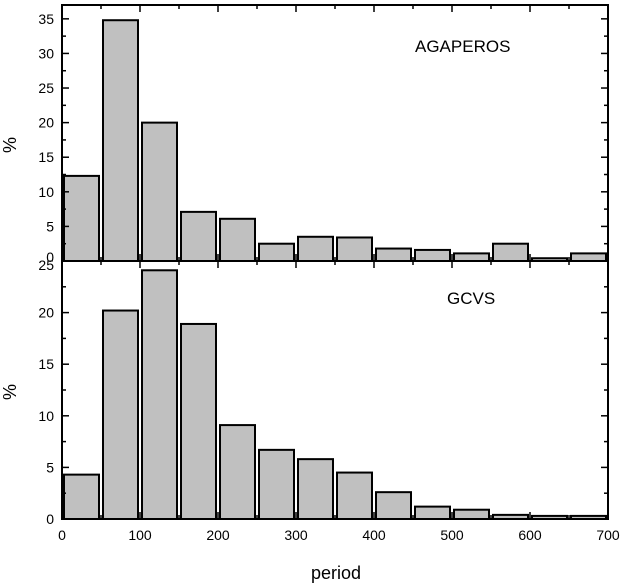  I want to click on panel-annotation: AGAPEROS, so click(462, 46).